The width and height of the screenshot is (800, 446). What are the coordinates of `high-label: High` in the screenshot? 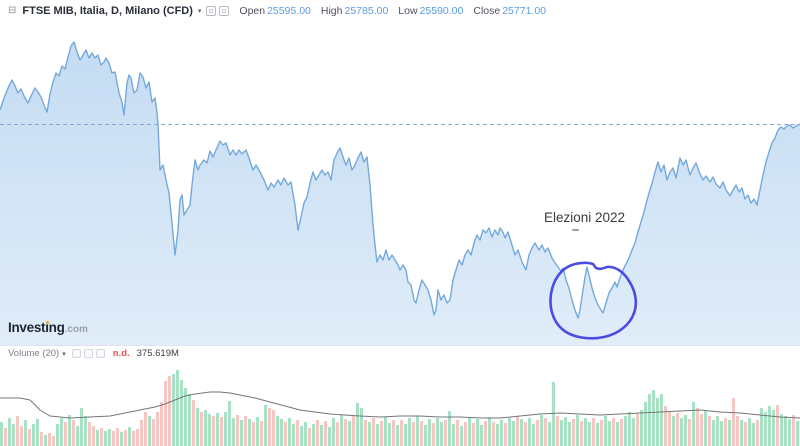 It's located at (331, 11).